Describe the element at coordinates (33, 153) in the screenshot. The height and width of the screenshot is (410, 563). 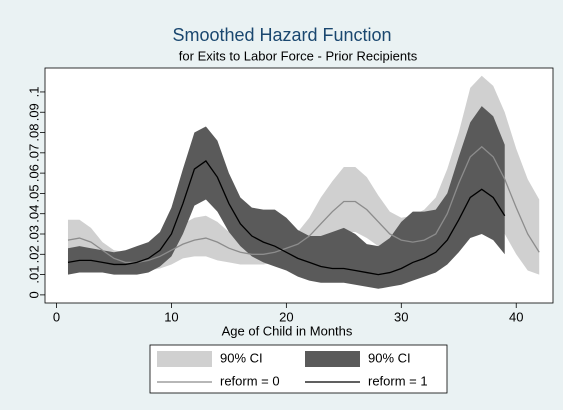
I see `y-tick-label: .07` at that location.